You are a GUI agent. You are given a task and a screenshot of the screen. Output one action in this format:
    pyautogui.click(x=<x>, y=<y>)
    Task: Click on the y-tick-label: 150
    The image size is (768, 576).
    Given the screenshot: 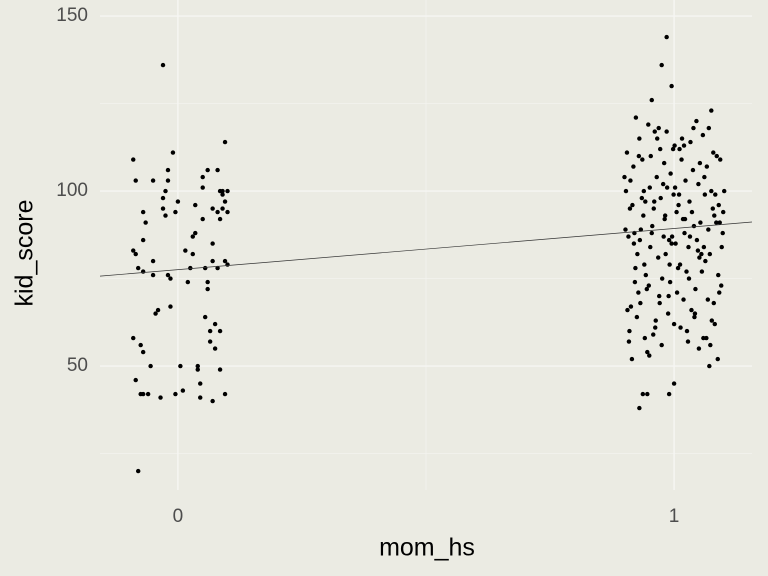 What is the action you would take?
    pyautogui.click(x=72, y=15)
    